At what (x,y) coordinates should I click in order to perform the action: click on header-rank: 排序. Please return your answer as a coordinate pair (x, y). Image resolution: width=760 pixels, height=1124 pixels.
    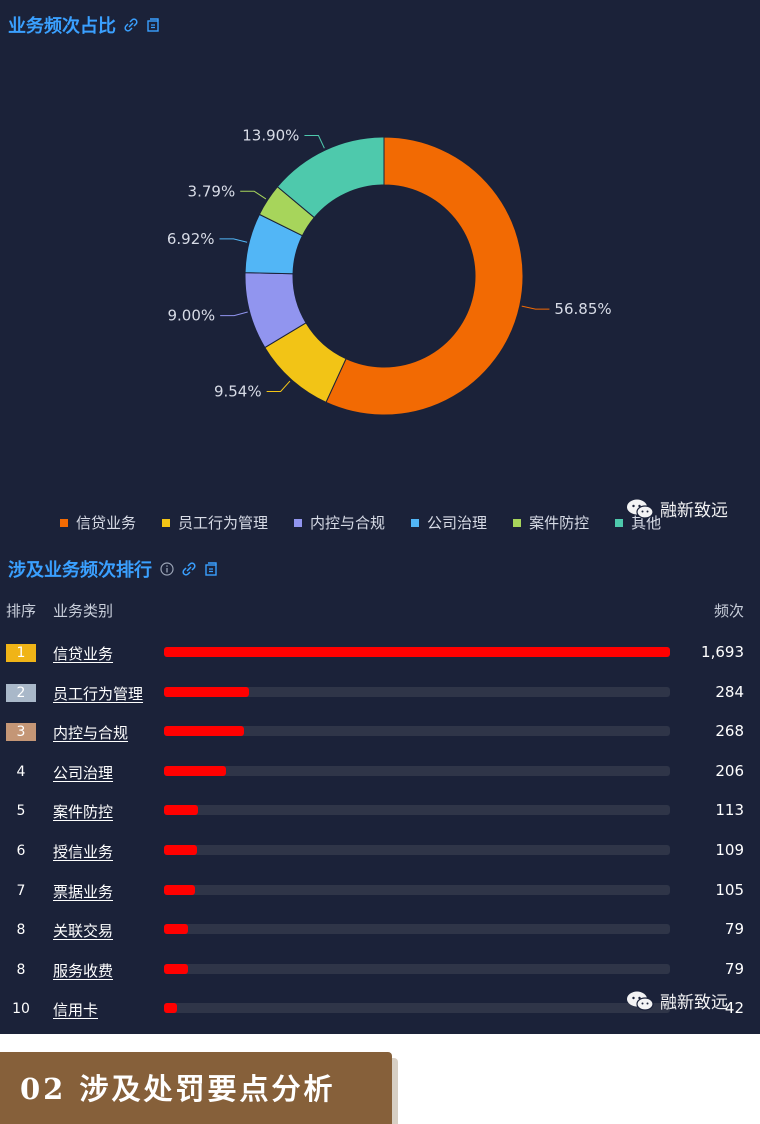
    Looking at the image, I should click on (21, 611).